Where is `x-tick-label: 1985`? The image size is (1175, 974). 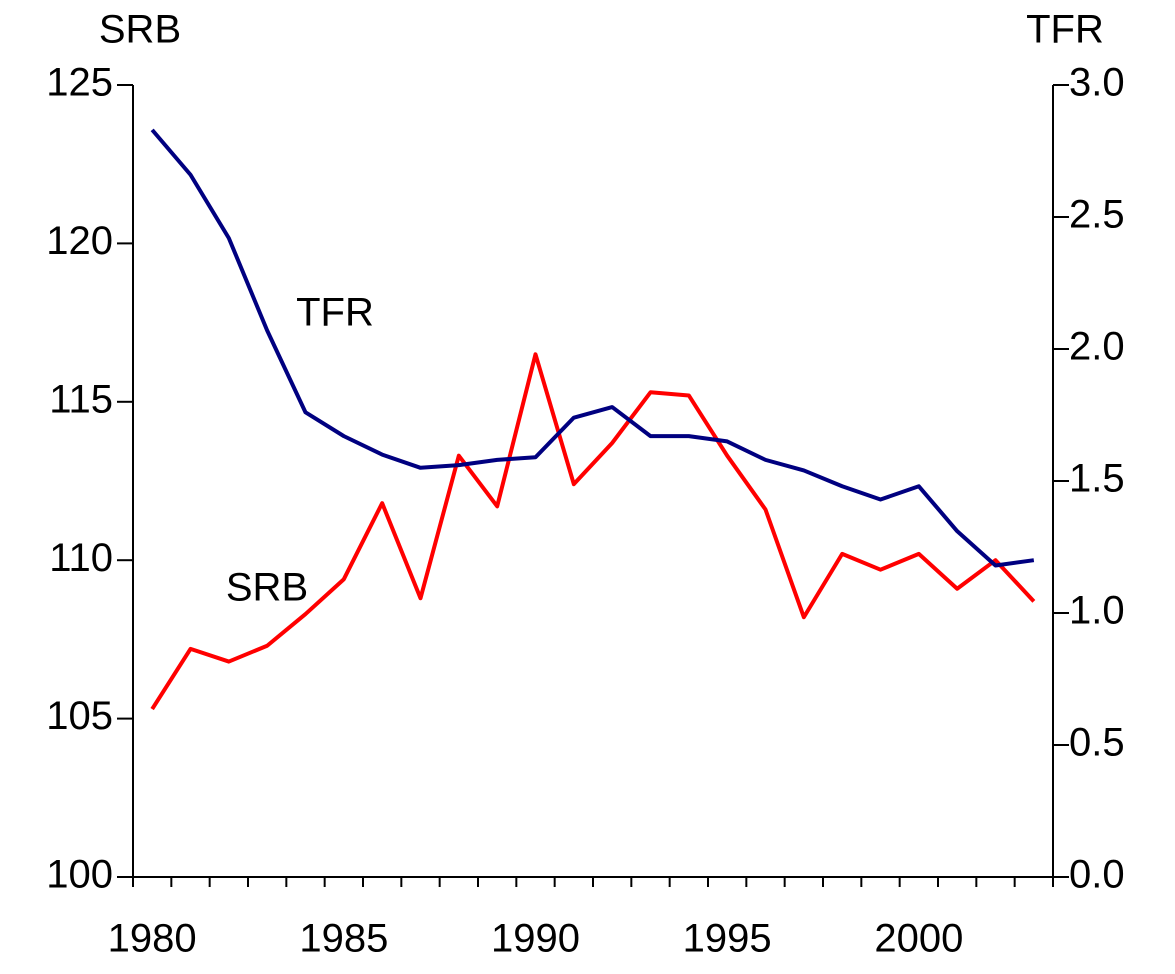
x-tick-label: 1985 is located at coordinates (343, 939).